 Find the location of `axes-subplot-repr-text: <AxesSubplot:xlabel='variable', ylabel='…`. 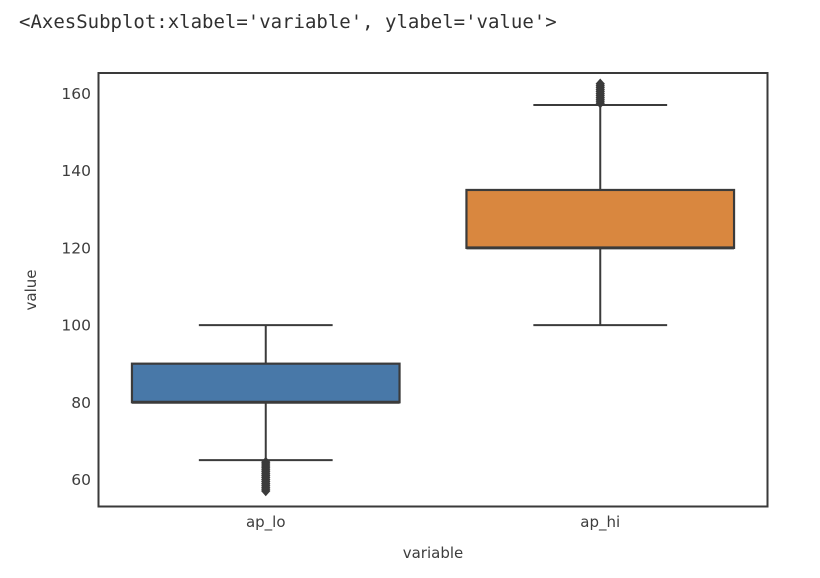

axes-subplot-repr-text: <AxesSubplot:xlabel='variable', ylabel='… is located at coordinates (288, 22).